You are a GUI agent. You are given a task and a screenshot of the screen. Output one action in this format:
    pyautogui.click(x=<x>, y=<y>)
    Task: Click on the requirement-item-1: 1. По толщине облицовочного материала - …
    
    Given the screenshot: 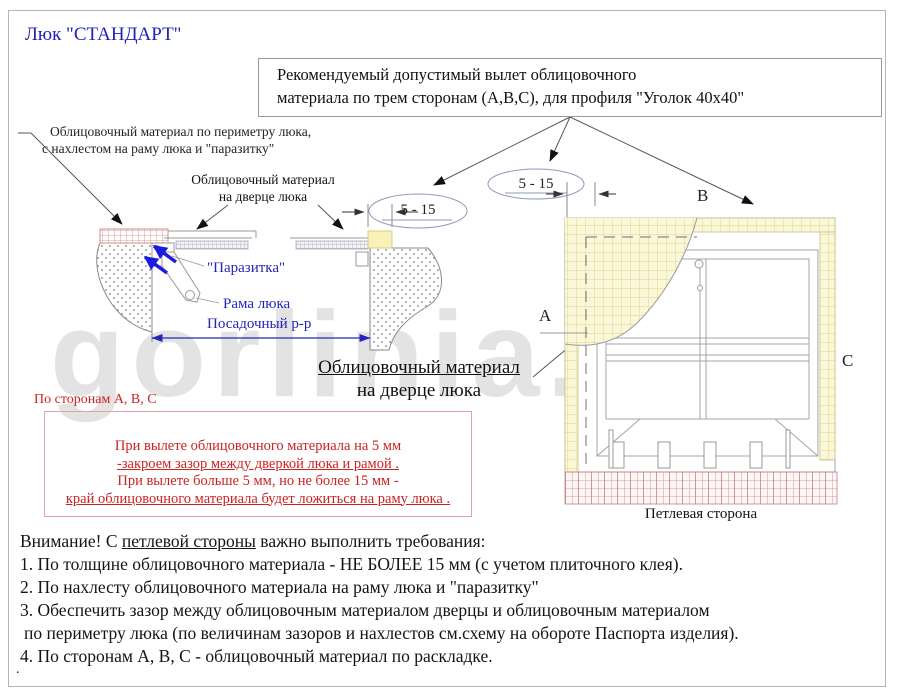 What is the action you would take?
    pyautogui.click(x=351, y=564)
    